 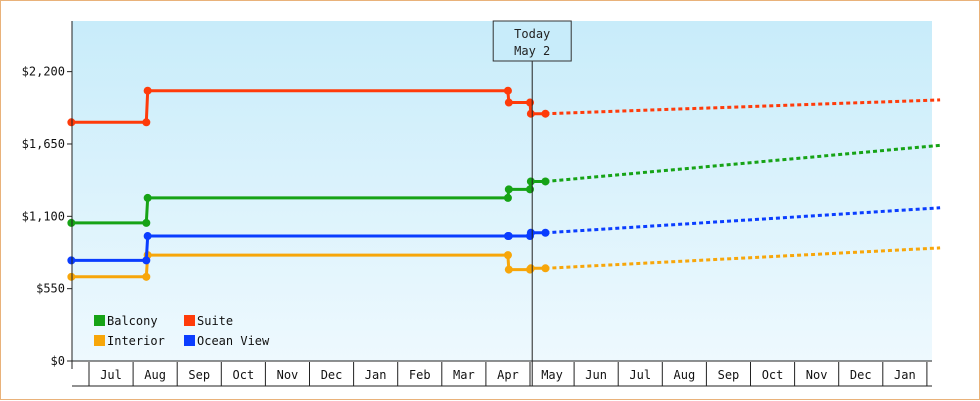 What do you see at coordinates (464, 375) in the screenshot?
I see `x-tick-label: Mar` at bounding box center [464, 375].